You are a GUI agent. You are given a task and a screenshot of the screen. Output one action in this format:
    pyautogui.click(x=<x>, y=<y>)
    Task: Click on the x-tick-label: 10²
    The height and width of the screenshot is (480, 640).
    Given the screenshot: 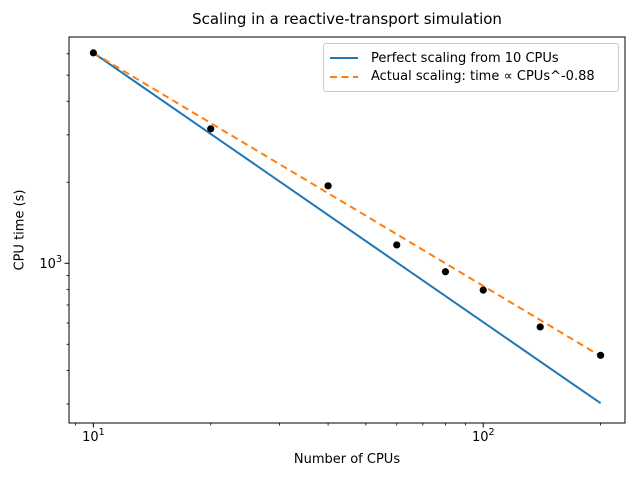 What is the action you would take?
    pyautogui.click(x=483, y=436)
    